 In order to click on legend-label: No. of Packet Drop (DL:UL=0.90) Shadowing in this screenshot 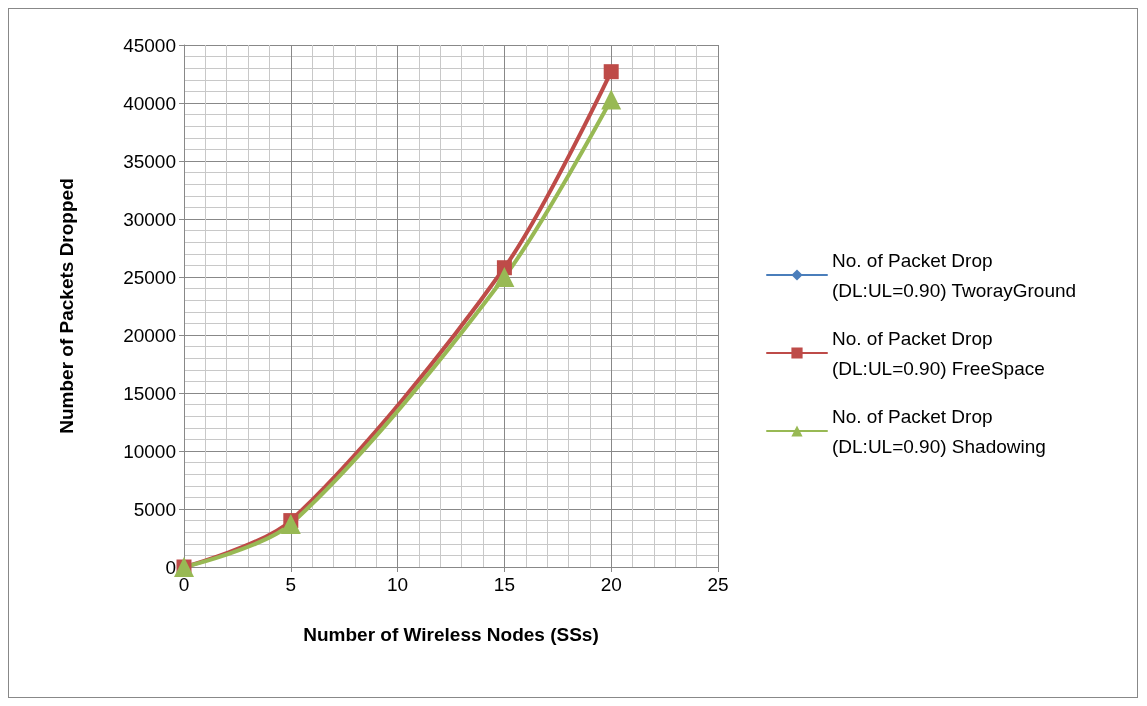, I will do `click(939, 431)`.